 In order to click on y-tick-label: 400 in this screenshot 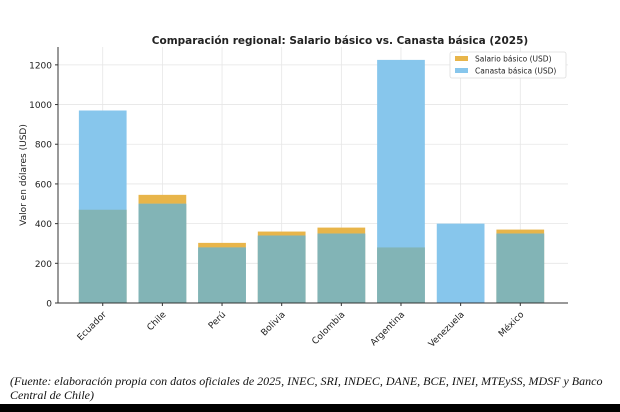, I will do `click(43, 225)`.